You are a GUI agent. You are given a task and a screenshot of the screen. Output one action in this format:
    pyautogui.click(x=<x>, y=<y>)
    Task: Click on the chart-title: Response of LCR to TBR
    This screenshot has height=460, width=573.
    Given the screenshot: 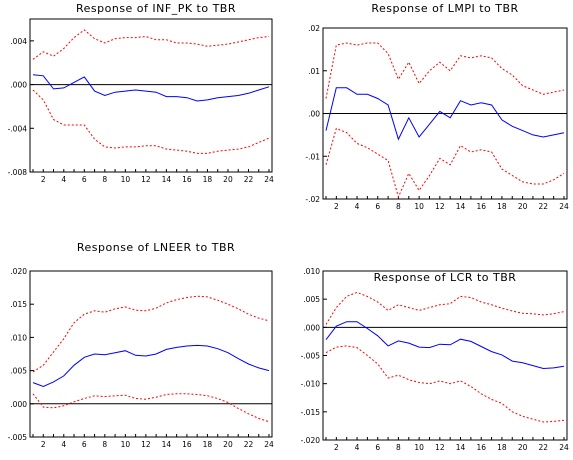 What is the action you would take?
    pyautogui.click(x=445, y=277)
    